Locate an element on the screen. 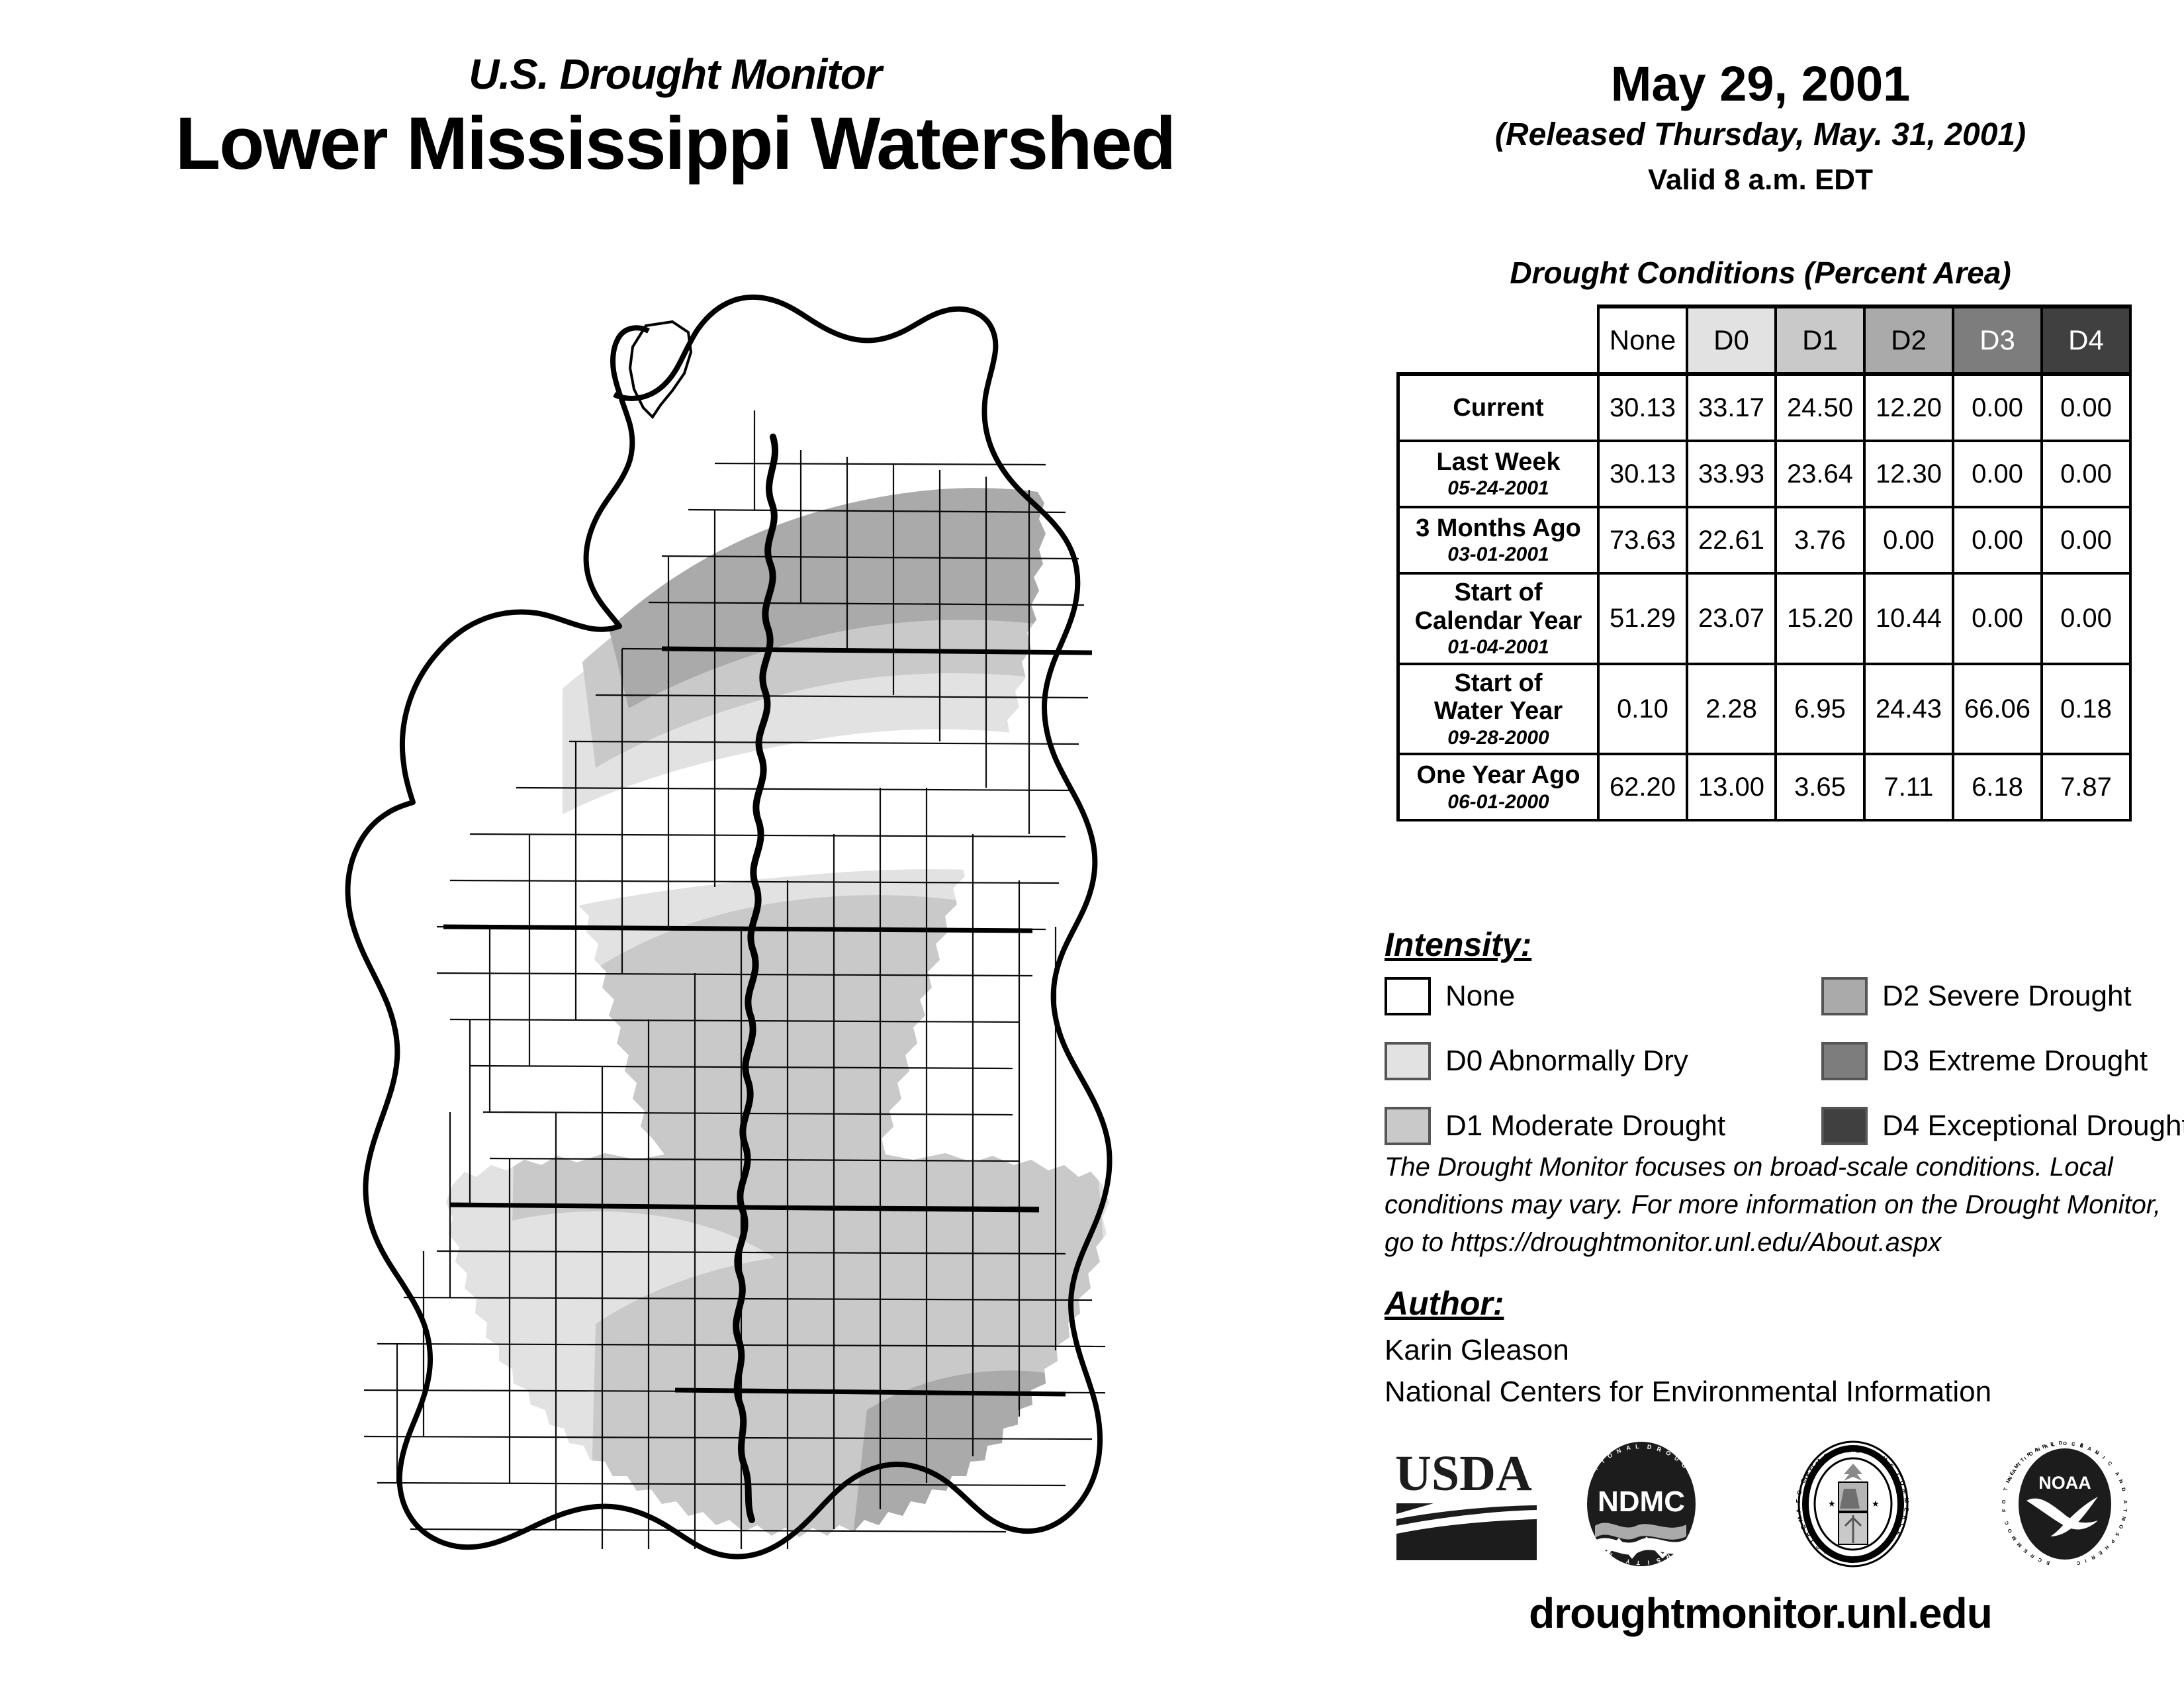  svg-text: F is located at coordinates (1798, 1501).